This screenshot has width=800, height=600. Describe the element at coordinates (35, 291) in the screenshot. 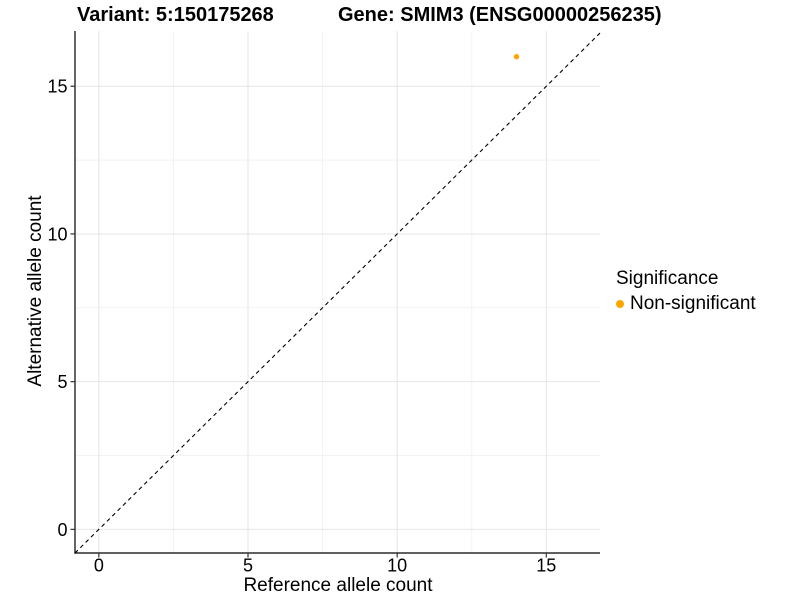

I see `y-axis-title: Alternative allele count` at that location.